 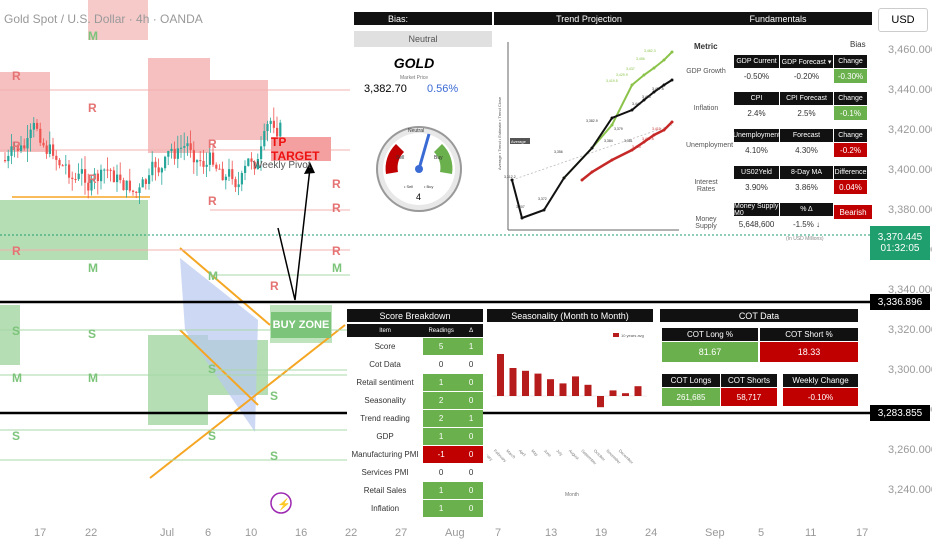 I want to click on score-col-header: Item, so click(x=385, y=331).